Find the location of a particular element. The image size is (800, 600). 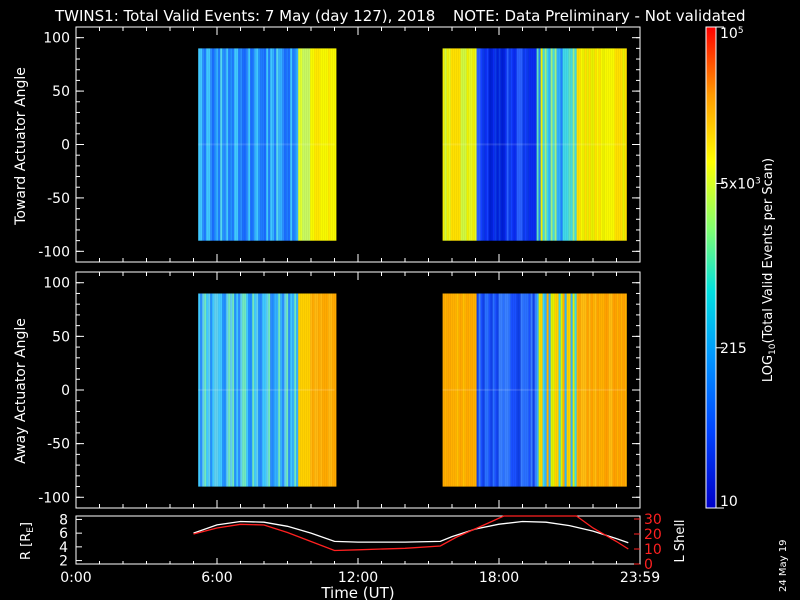

colorbar-label: LOG10(Total Valid Events per Scan) is located at coordinates (769, 270).